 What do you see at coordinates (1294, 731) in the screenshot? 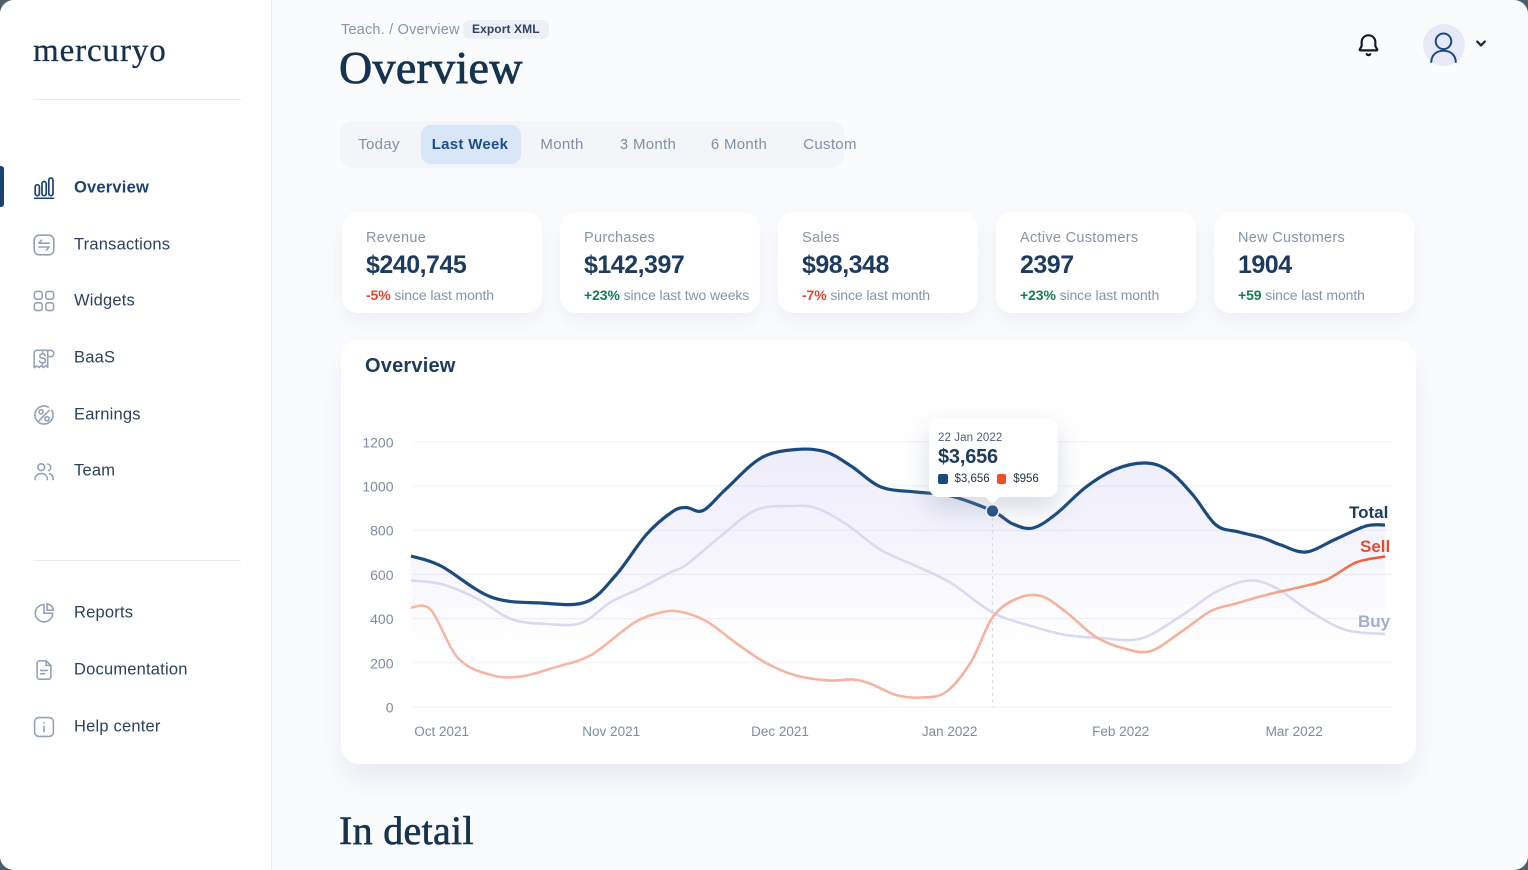
I see `svg-text: Mar 2022` at bounding box center [1294, 731].